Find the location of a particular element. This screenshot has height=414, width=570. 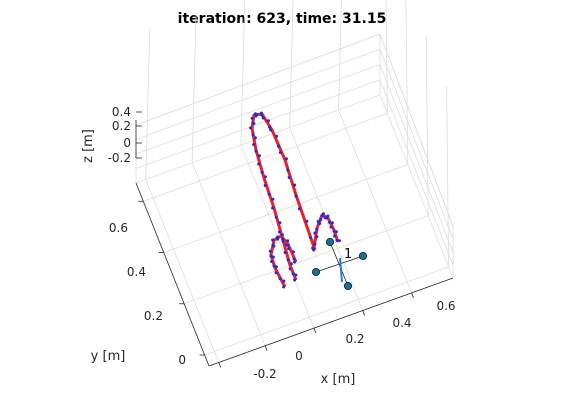

y-tick-label: 0.6 is located at coordinates (118, 228).